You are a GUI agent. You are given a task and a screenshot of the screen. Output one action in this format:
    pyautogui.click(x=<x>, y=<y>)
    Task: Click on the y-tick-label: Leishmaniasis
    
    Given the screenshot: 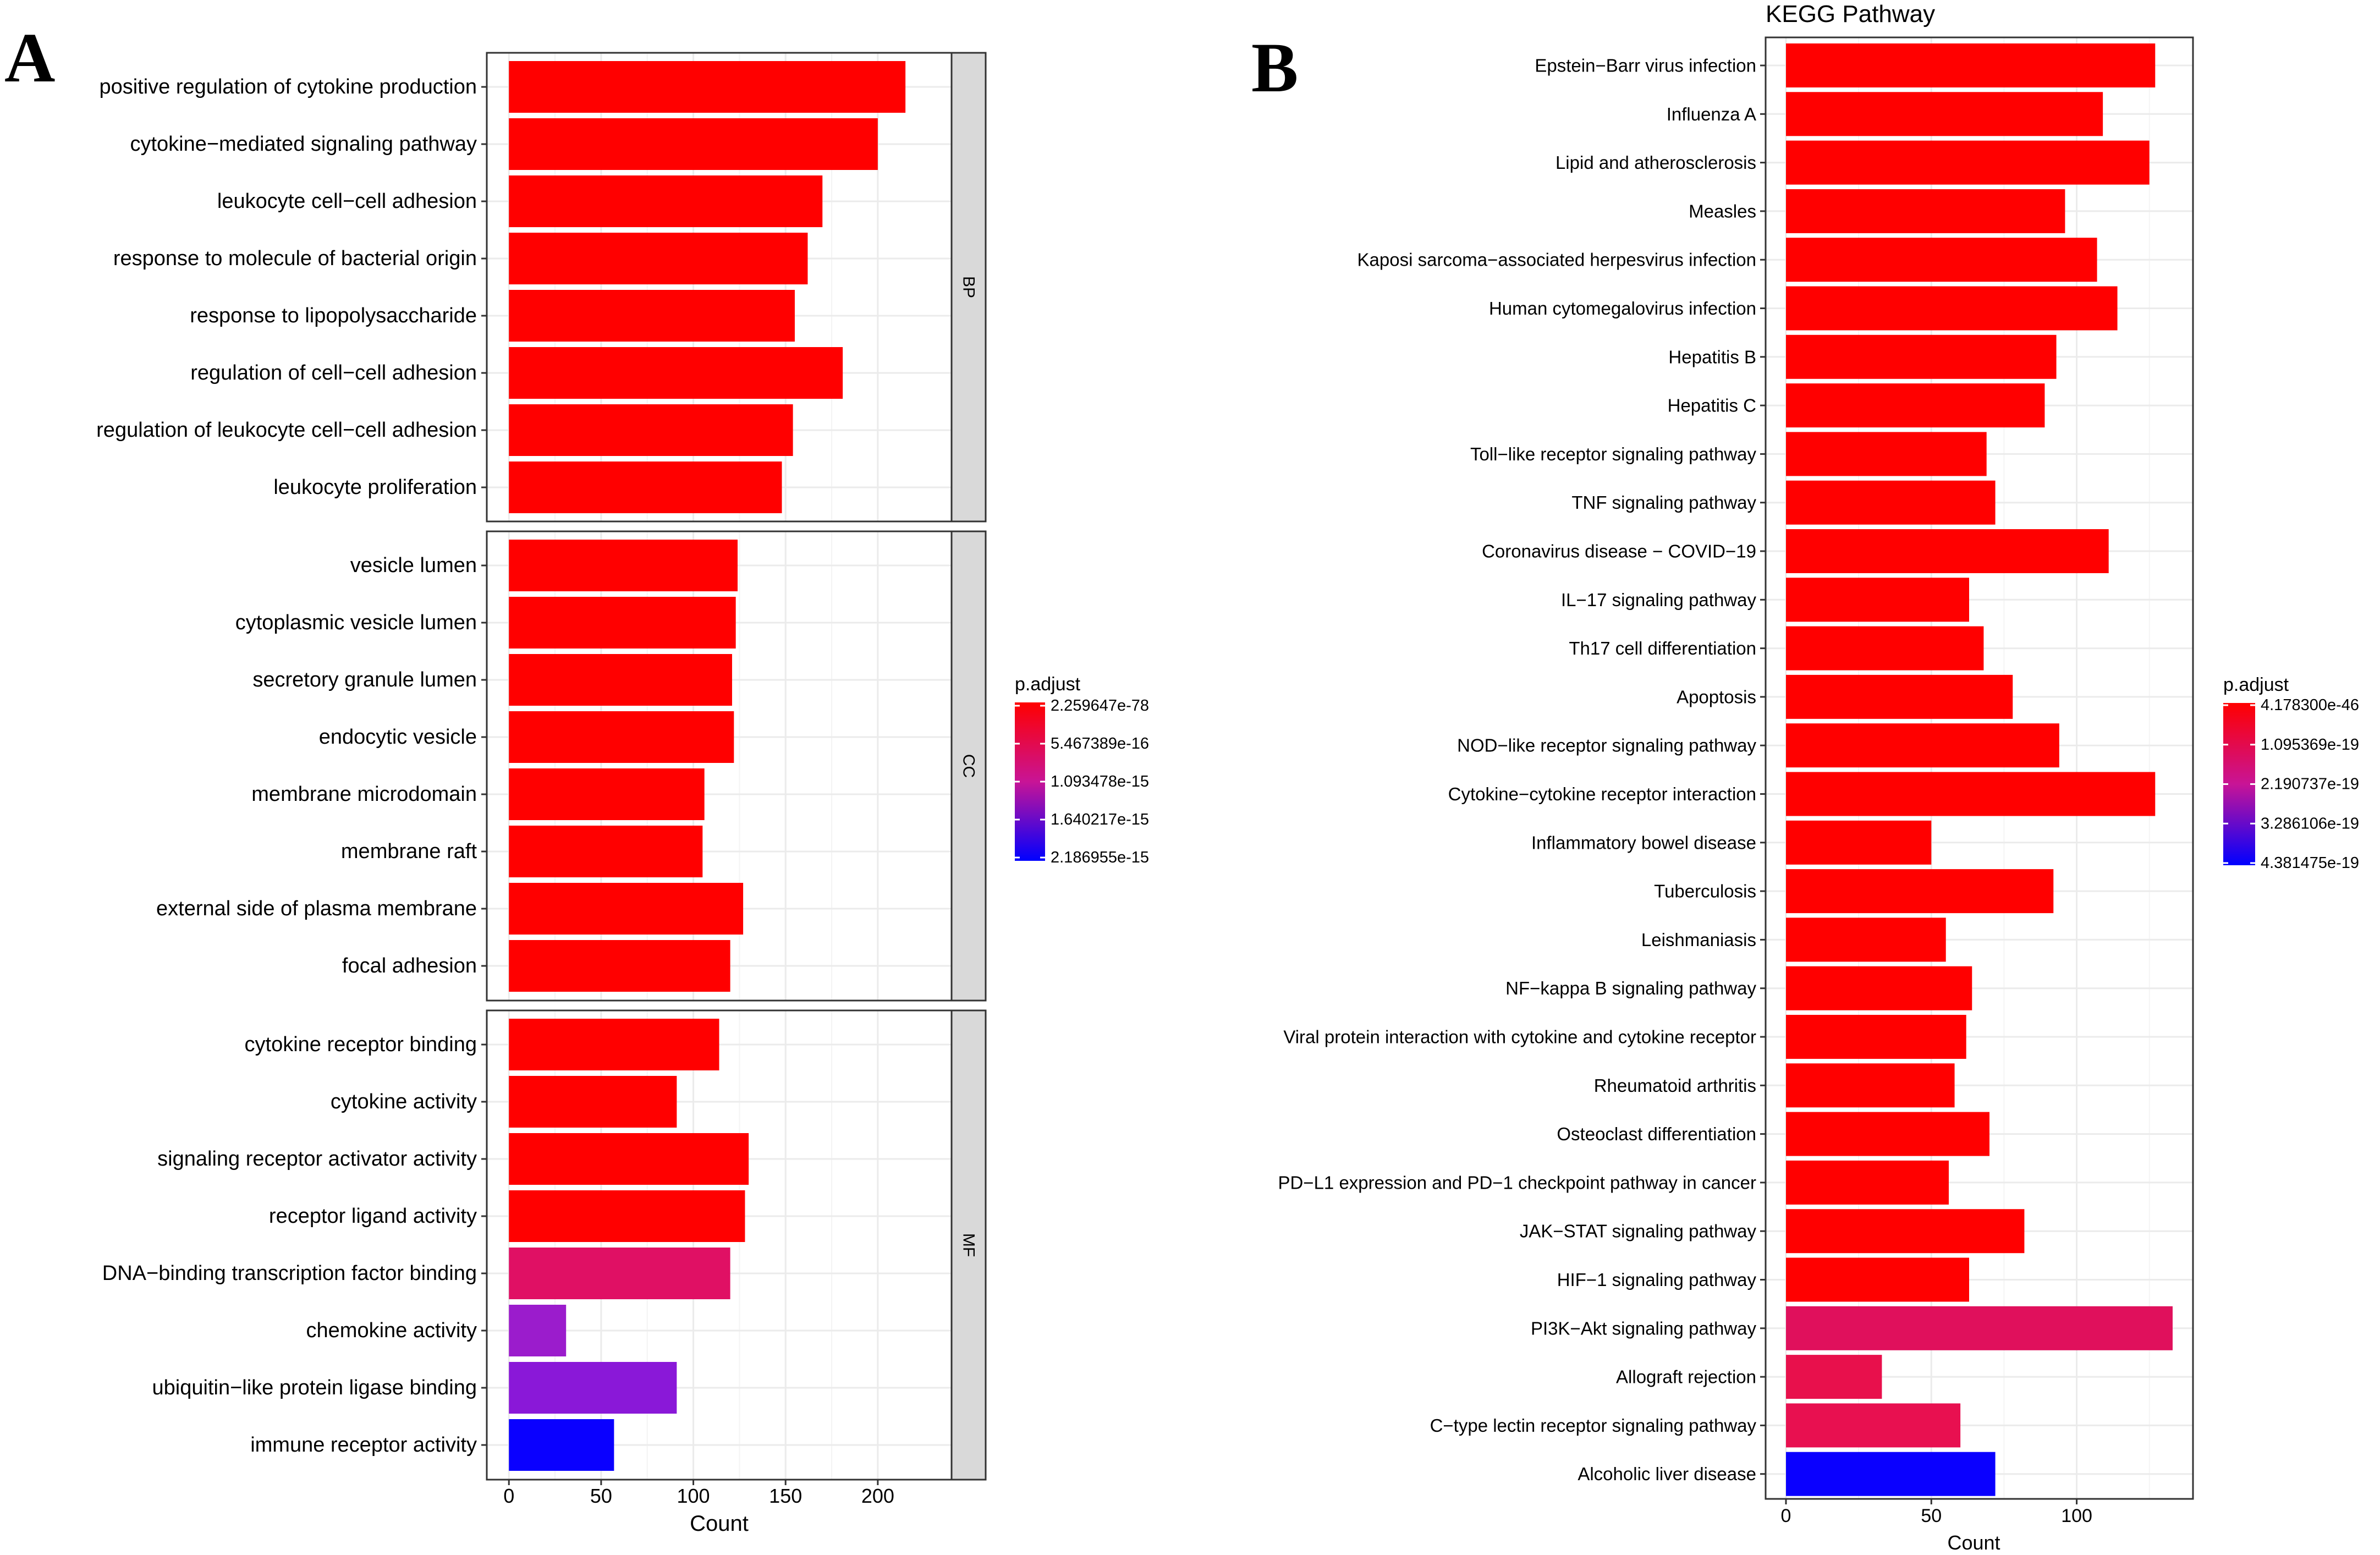 What is the action you would take?
    pyautogui.click(x=1698, y=940)
    